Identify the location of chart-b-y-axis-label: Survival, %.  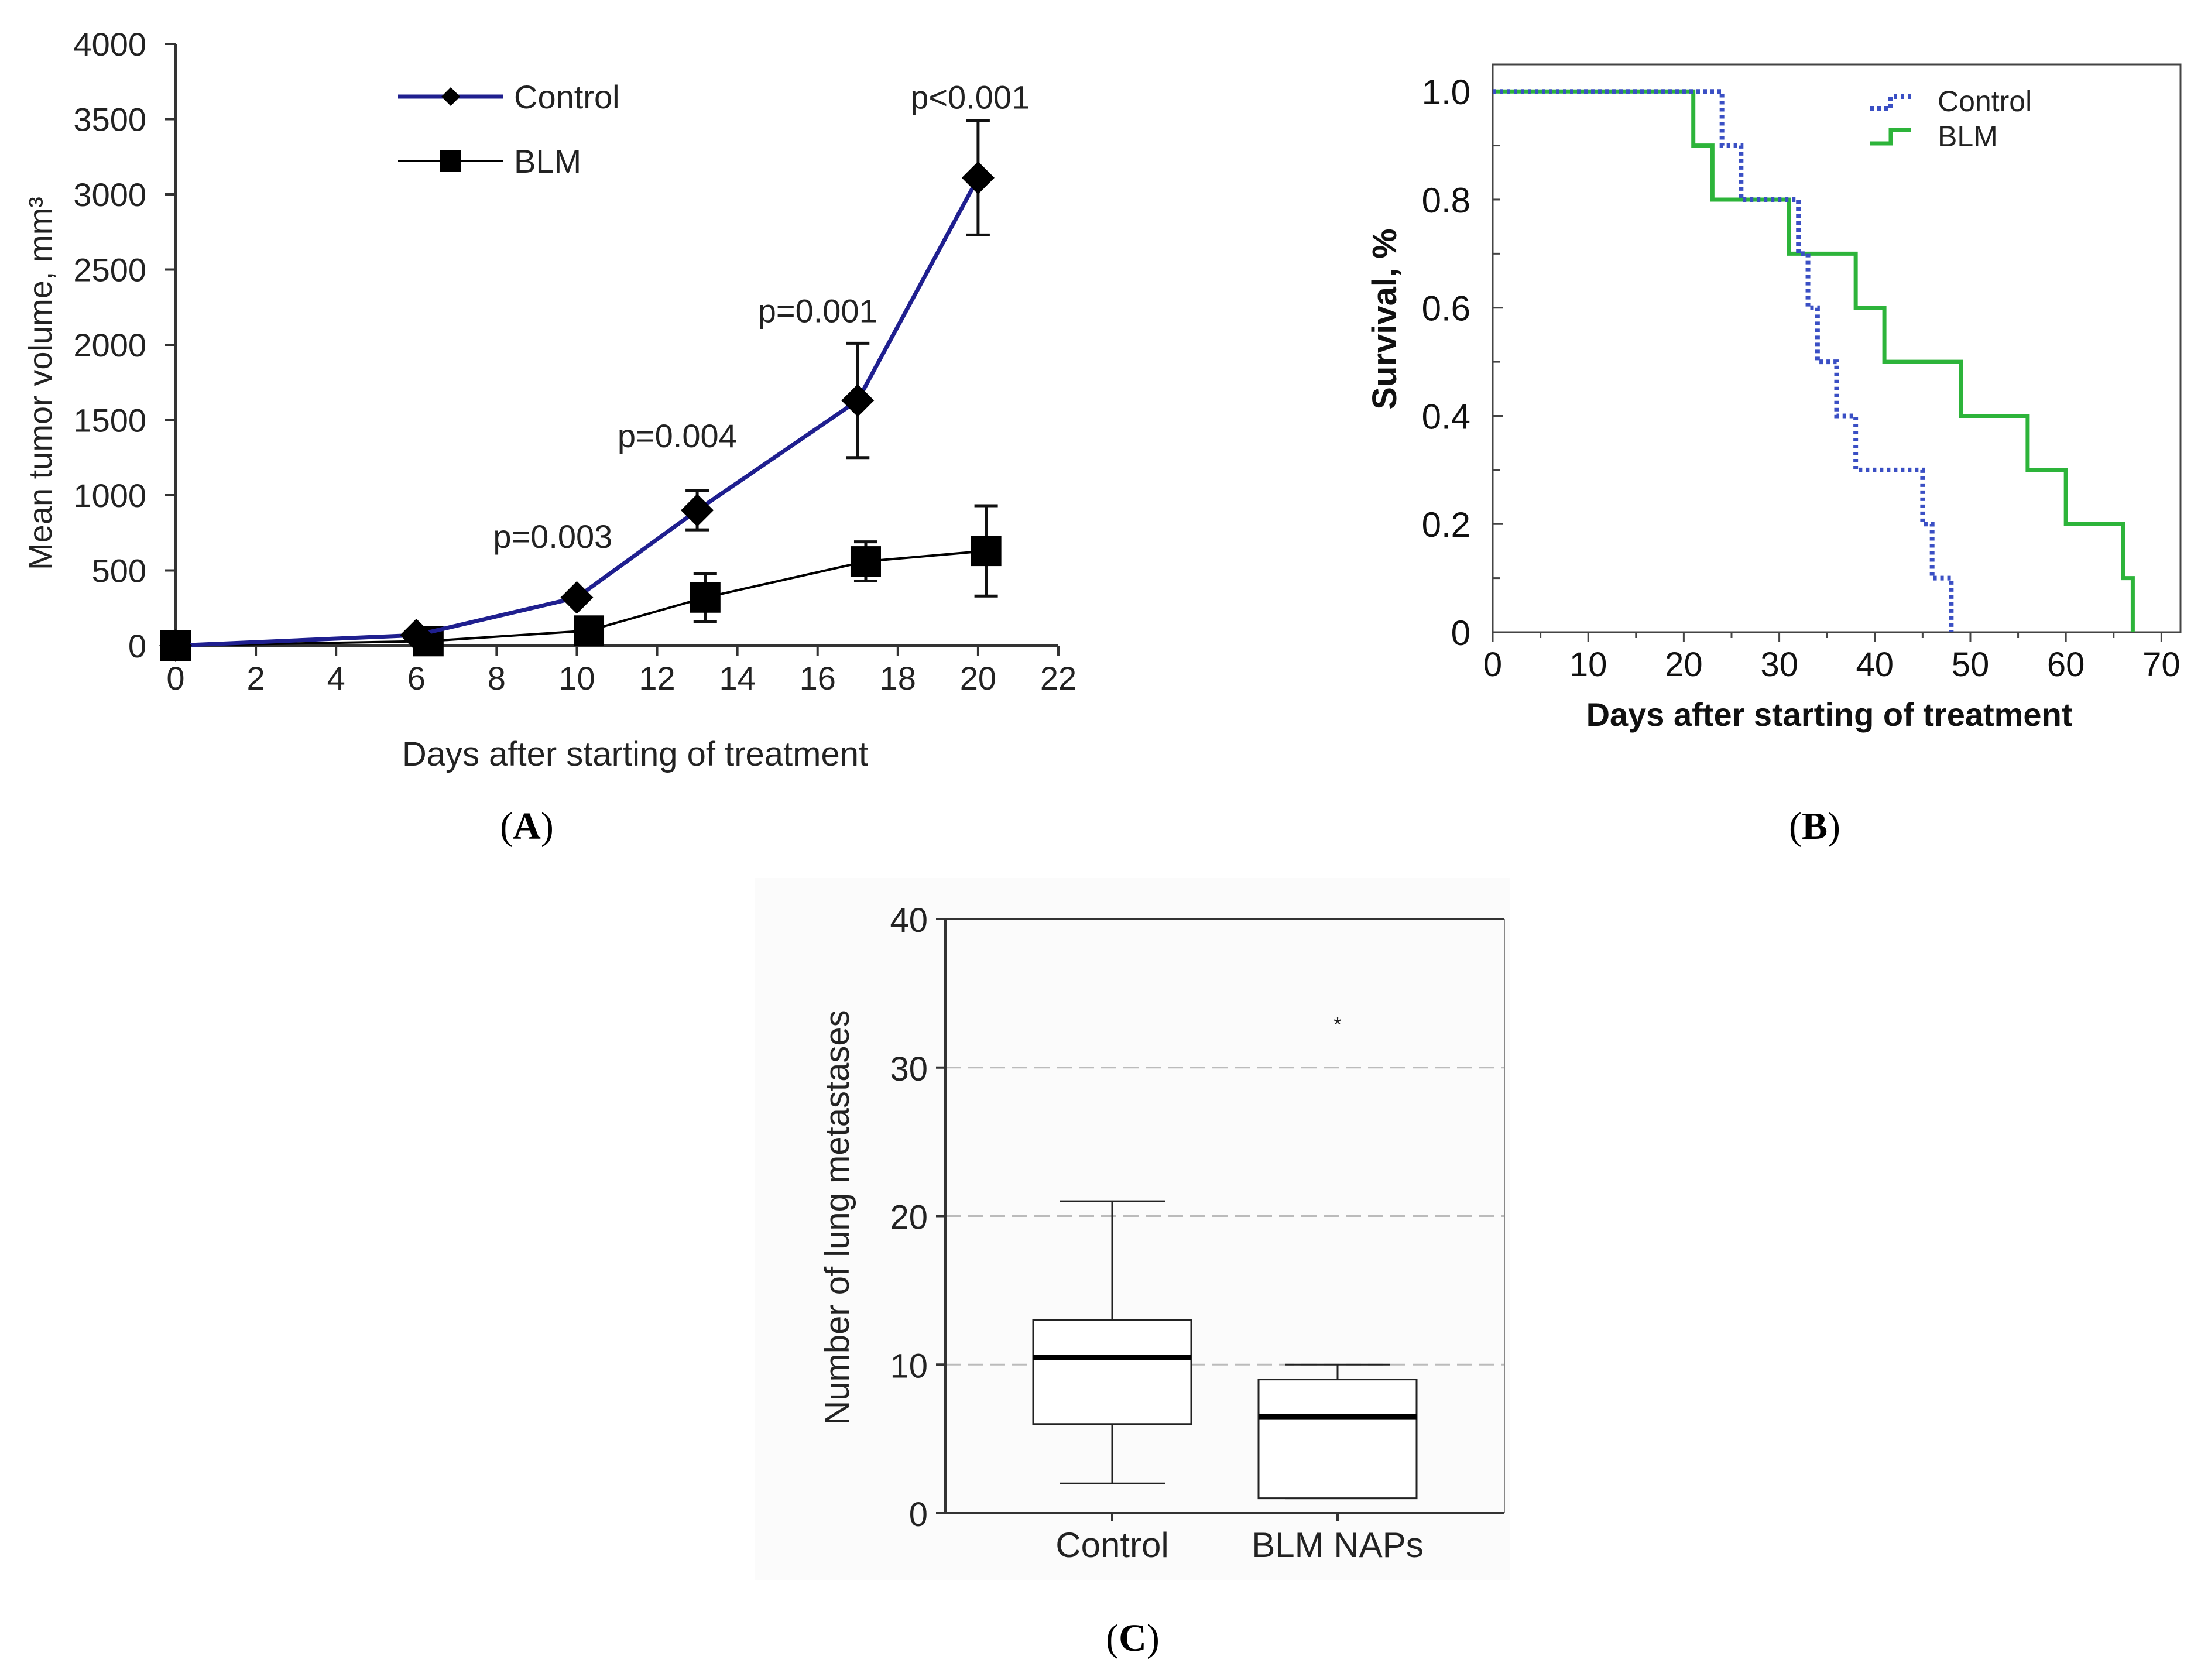
(1385, 318).